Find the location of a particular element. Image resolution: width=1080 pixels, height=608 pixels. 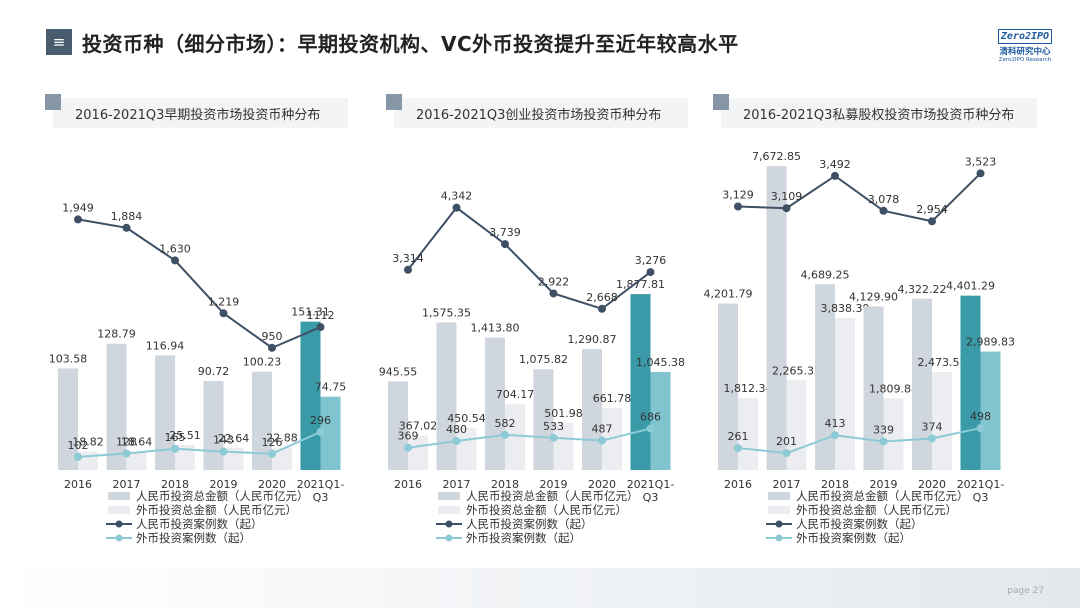

fx-amount-label: 18.64 is located at coordinates (137, 442).